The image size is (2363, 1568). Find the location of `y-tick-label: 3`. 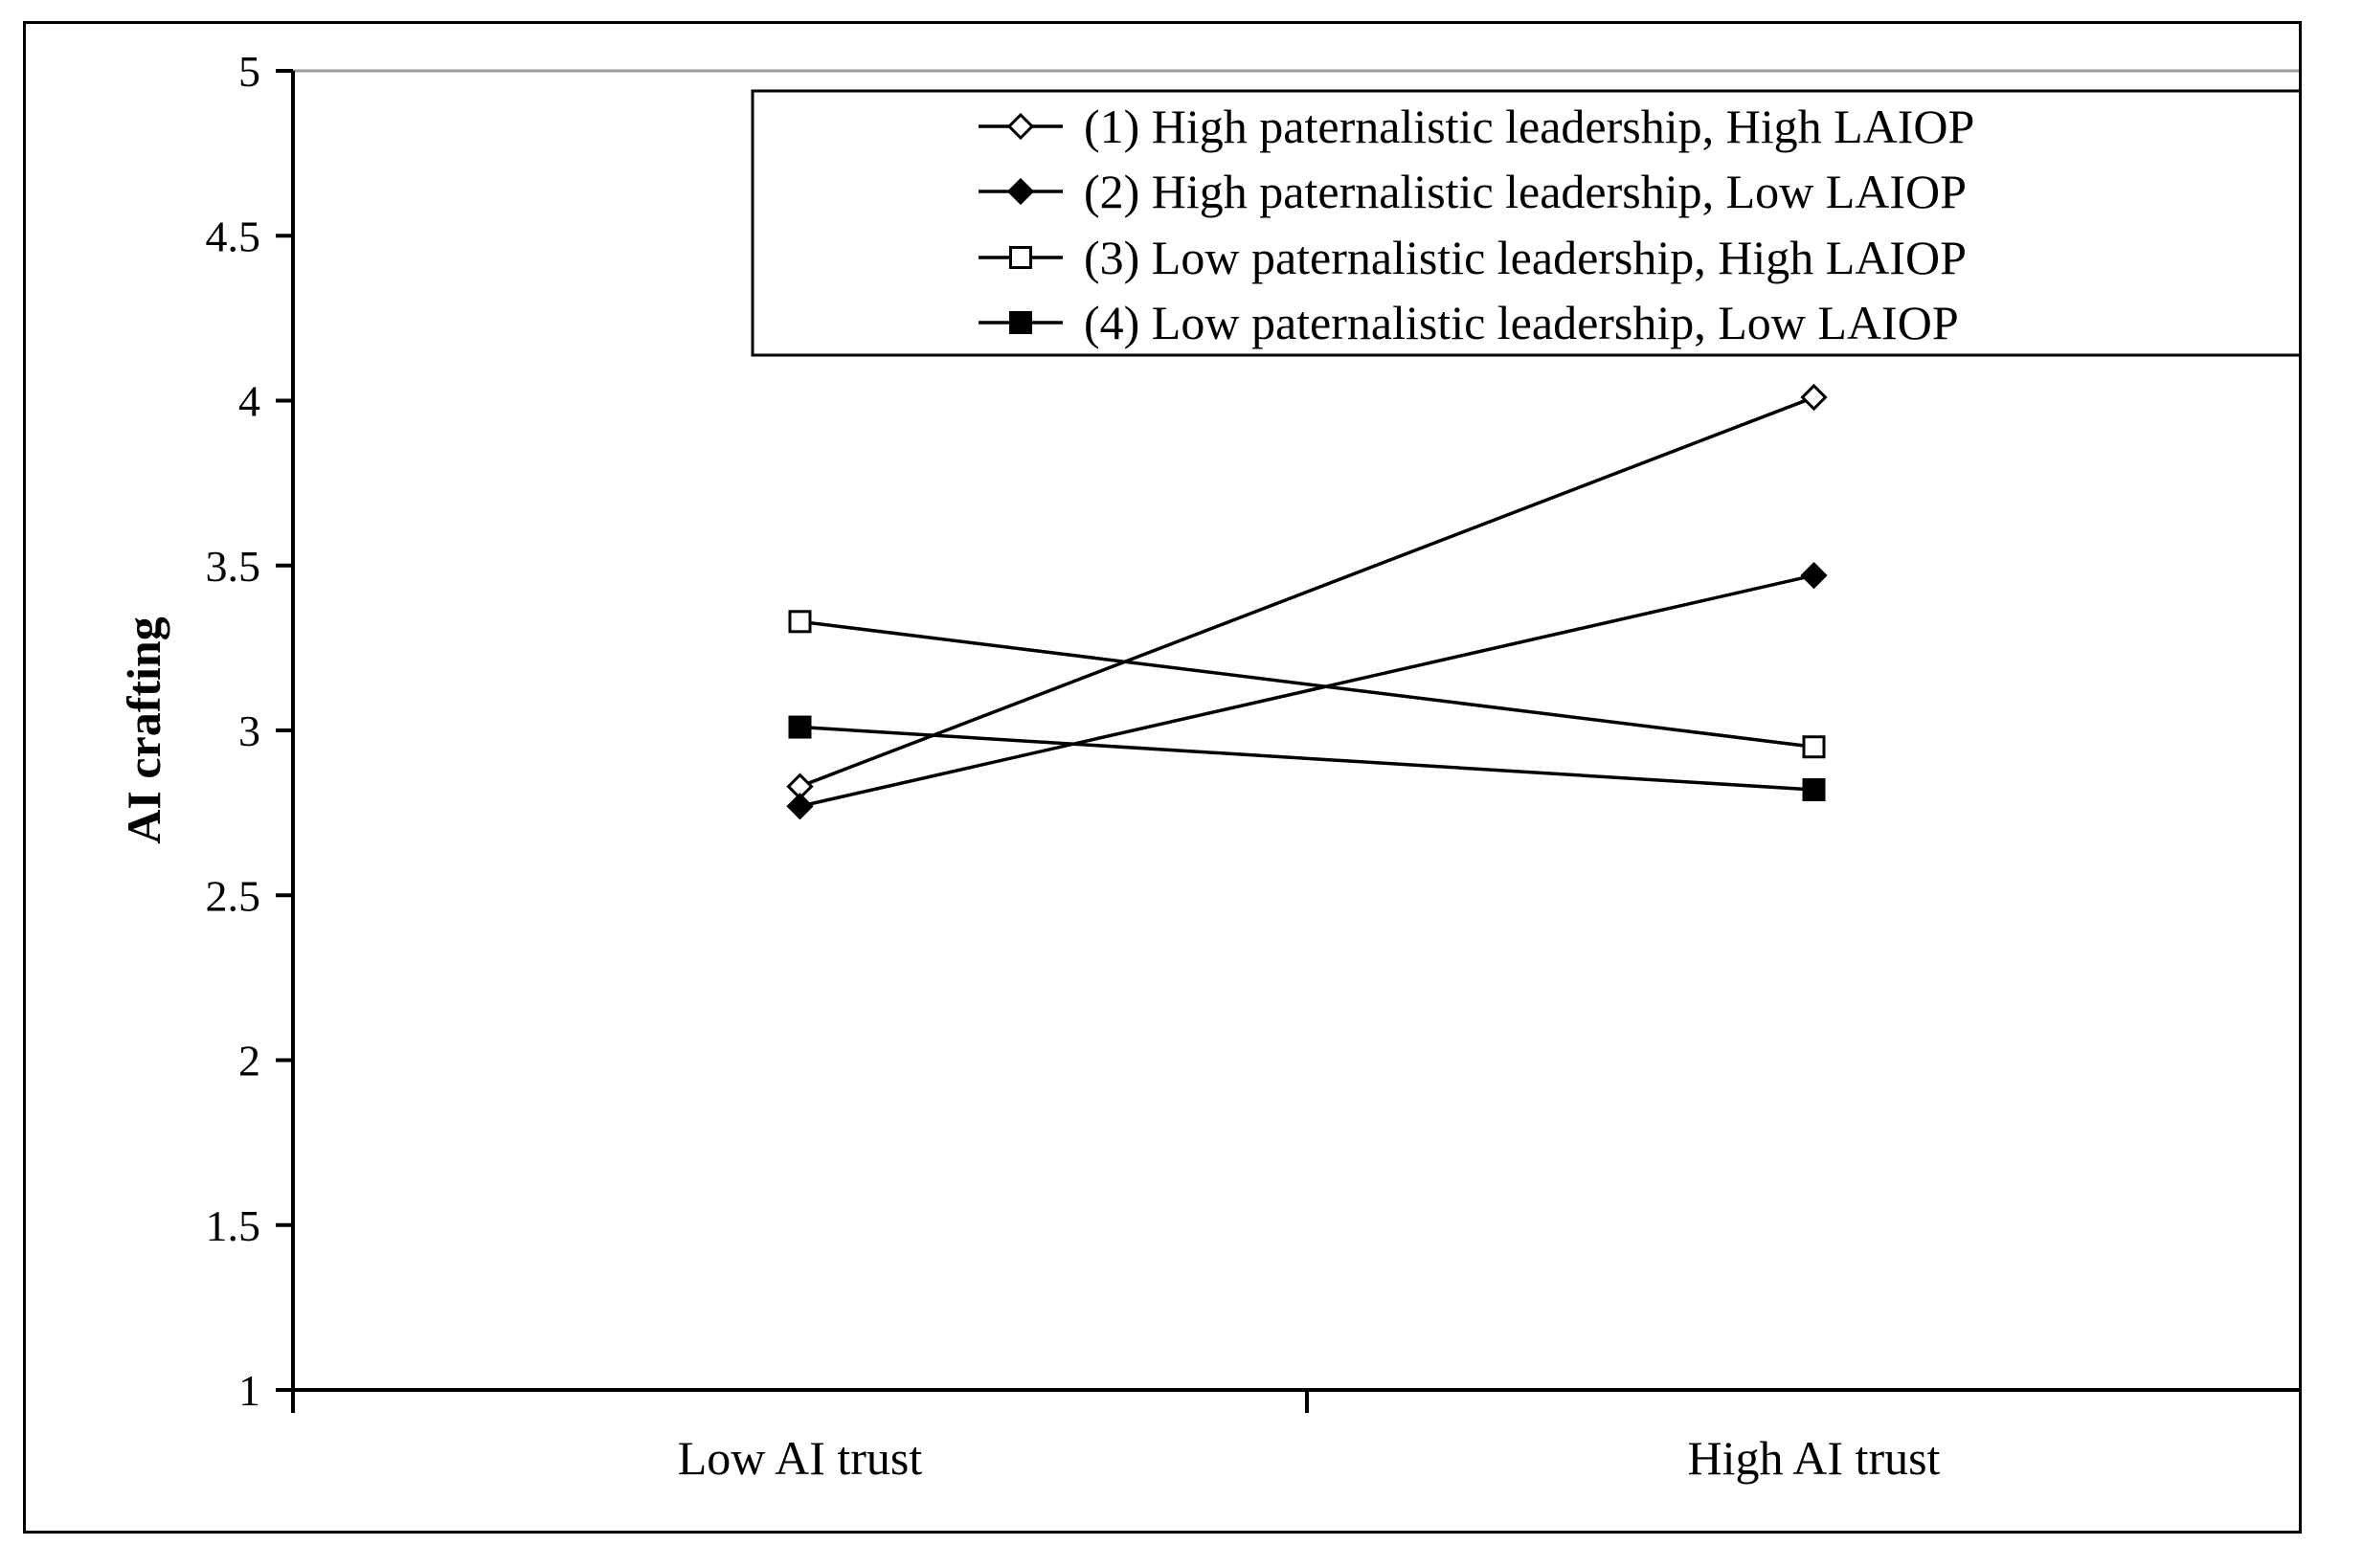

y-tick-label: 3 is located at coordinates (249, 731).